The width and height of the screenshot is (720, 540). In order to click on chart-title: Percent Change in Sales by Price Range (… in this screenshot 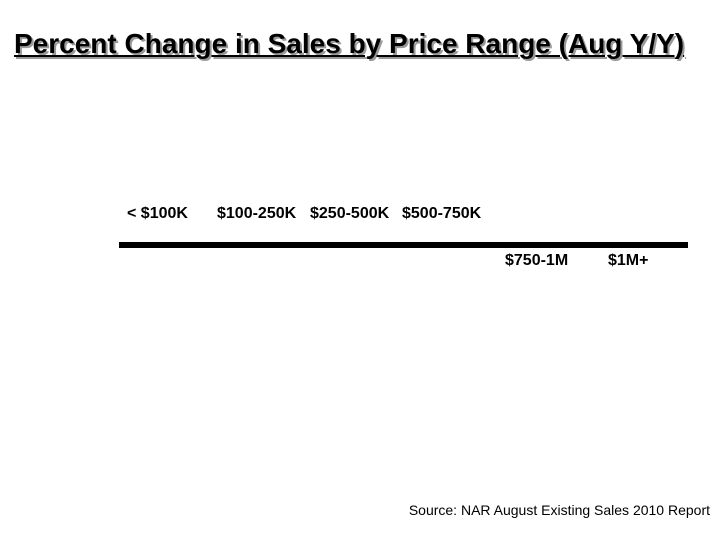, I will do `click(349, 43)`.